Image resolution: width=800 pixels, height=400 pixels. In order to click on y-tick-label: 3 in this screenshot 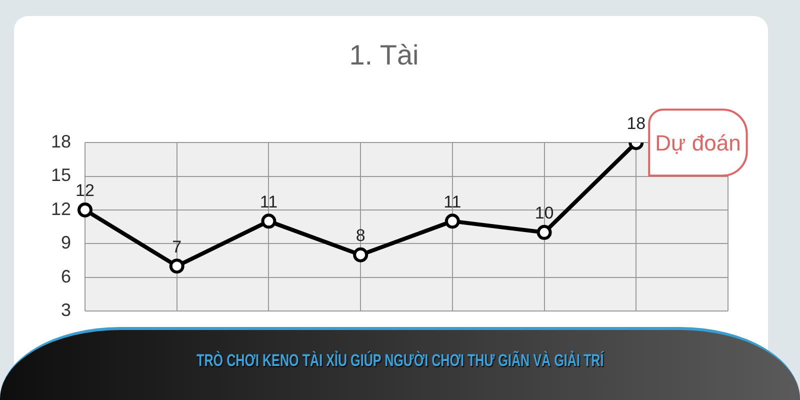, I will do `click(65, 310)`.